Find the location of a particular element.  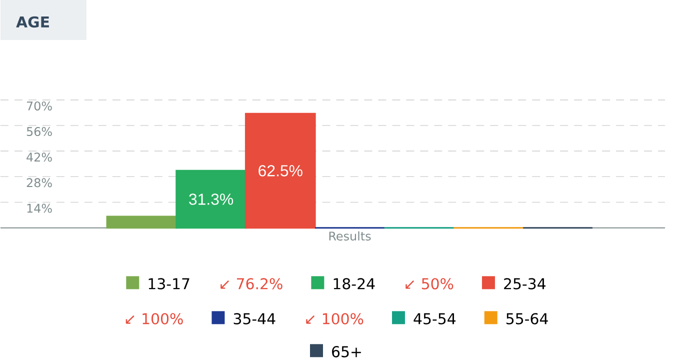

y-tick-label: 14% is located at coordinates (39, 208).